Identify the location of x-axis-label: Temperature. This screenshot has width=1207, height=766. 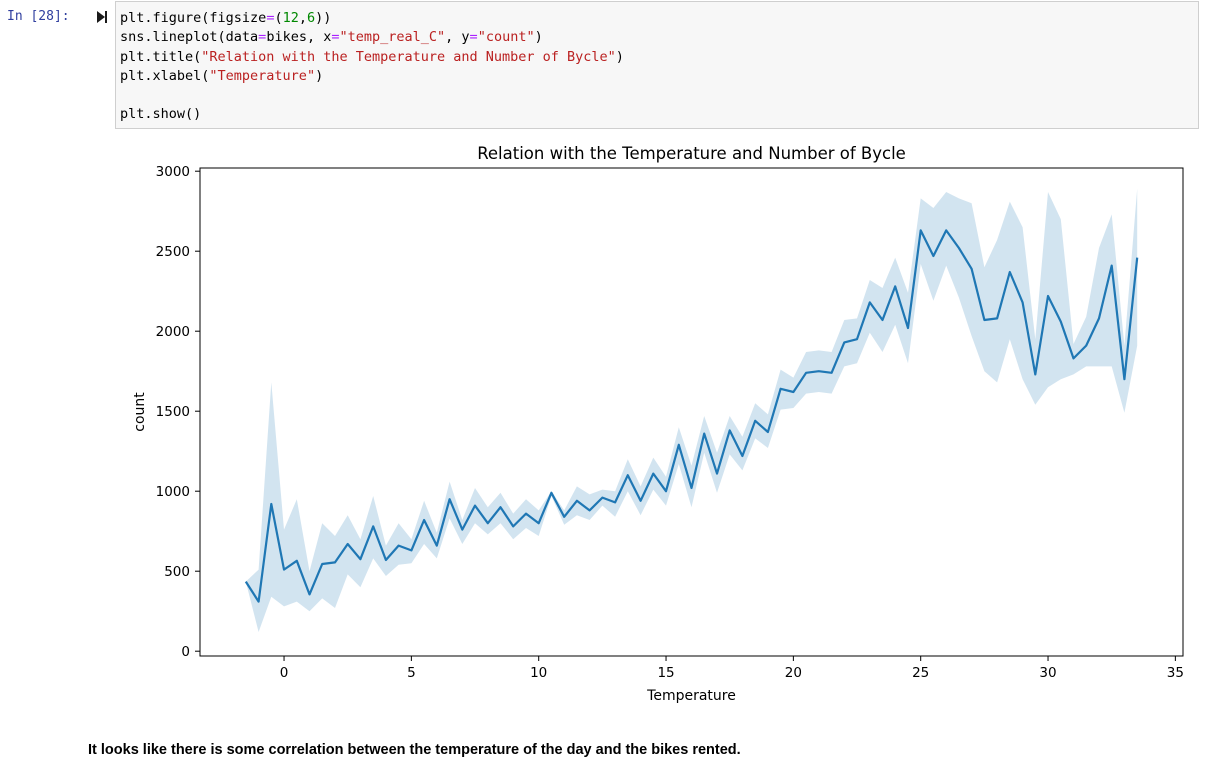
(691, 696).